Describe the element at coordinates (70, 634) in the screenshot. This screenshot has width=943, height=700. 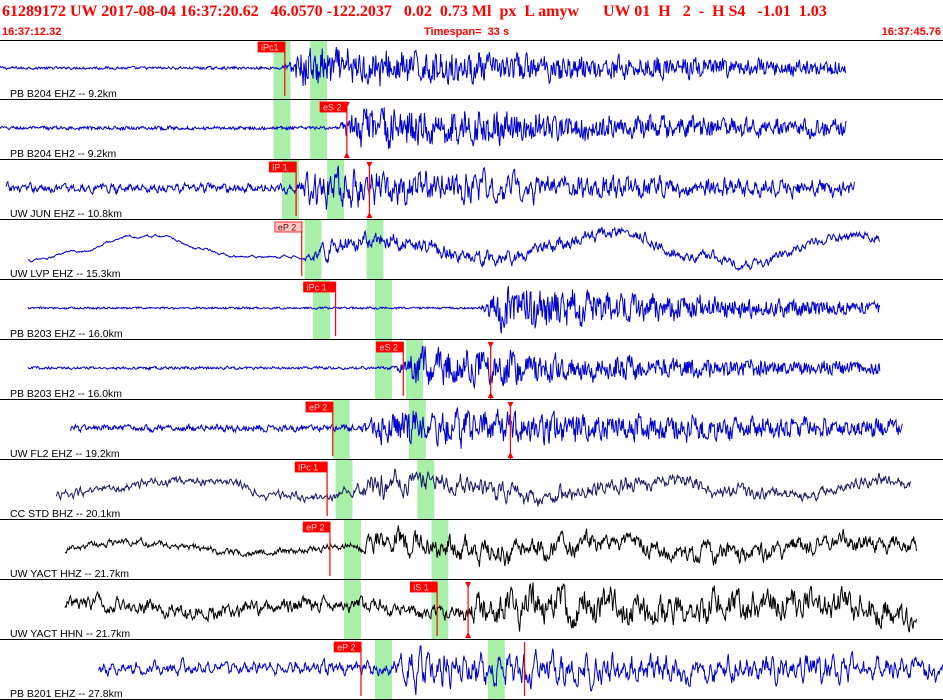
I see `station-label: UW YACT HHN -- 21.7km` at that location.